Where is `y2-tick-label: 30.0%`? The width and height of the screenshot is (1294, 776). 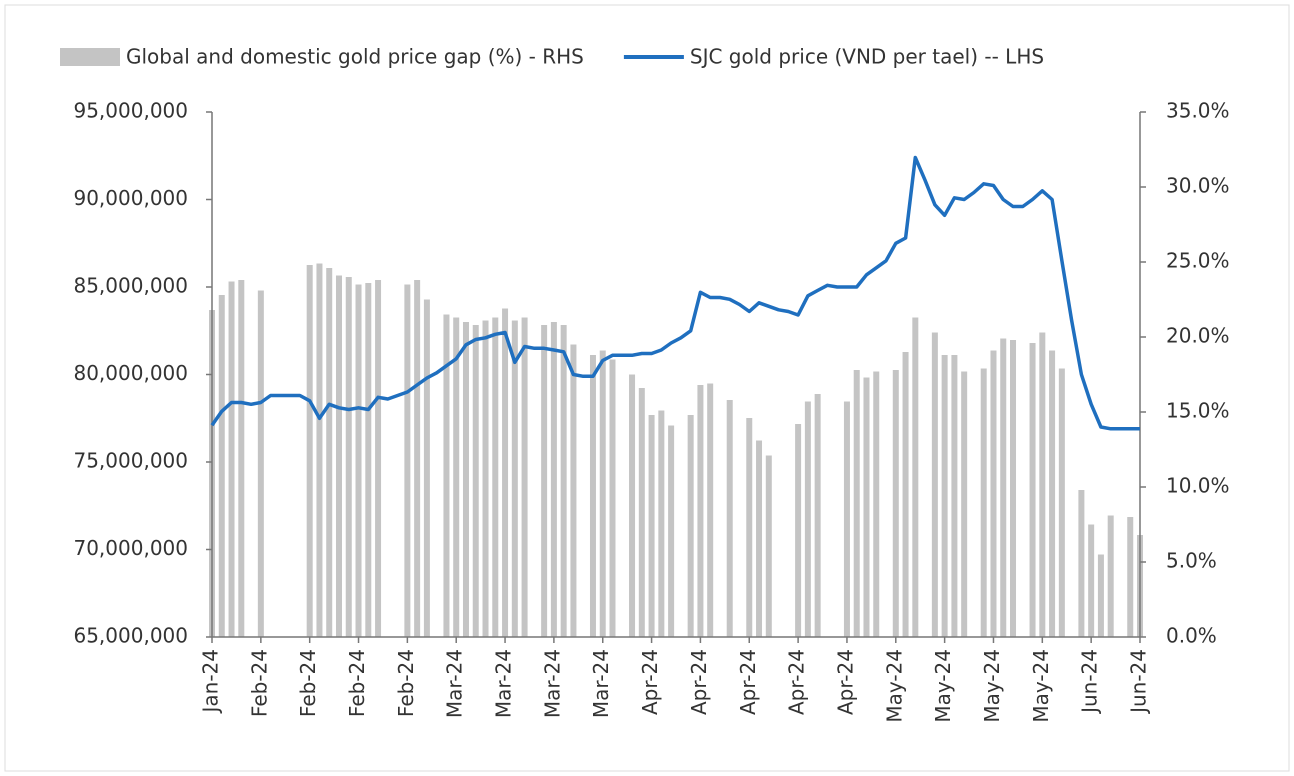 y2-tick-label: 30.0% is located at coordinates (1198, 186).